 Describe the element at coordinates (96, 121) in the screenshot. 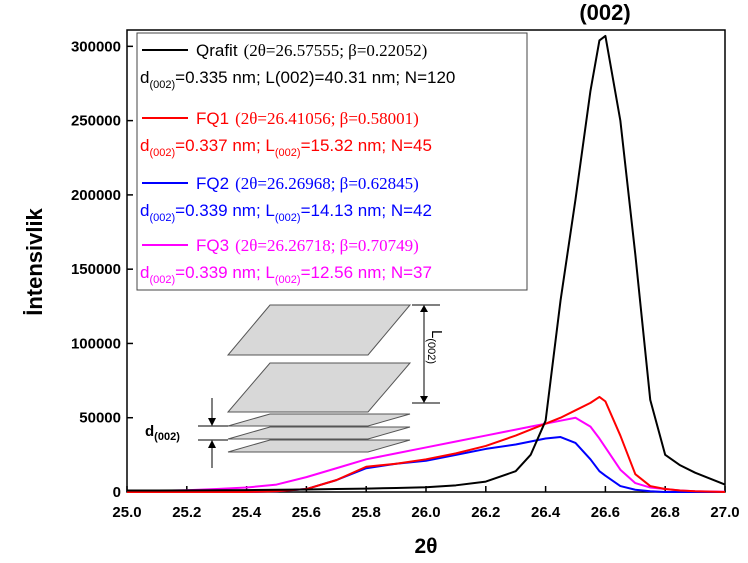

I see `y-tick-label: 250000` at that location.